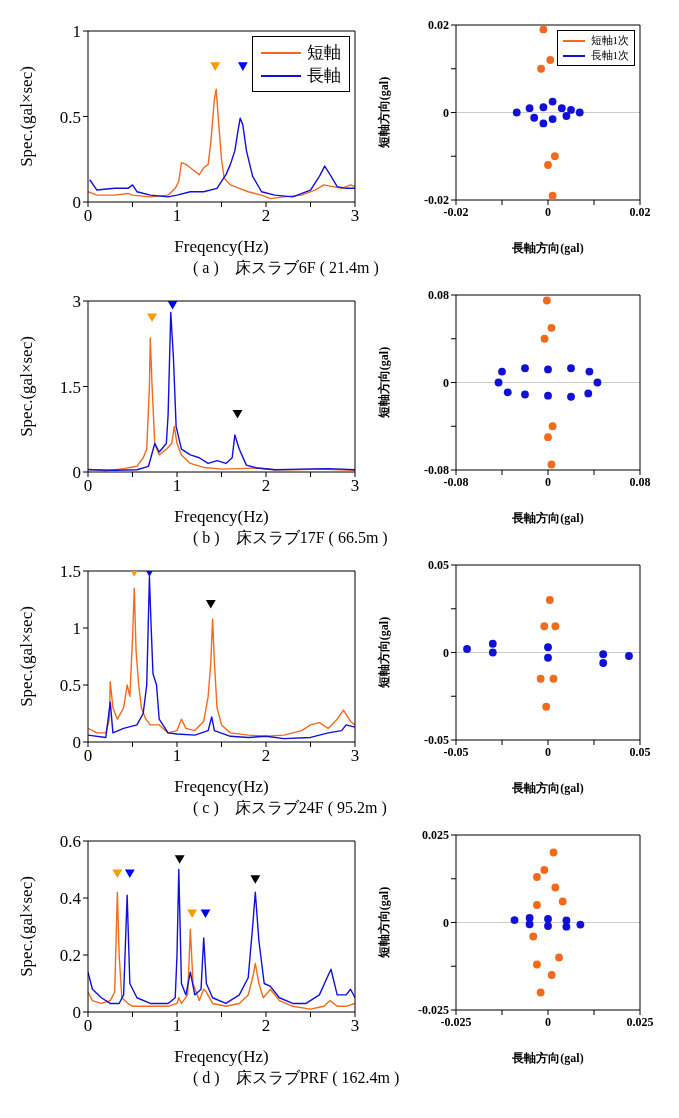  I want to click on y-tick-label: 3, so click(76, 302).